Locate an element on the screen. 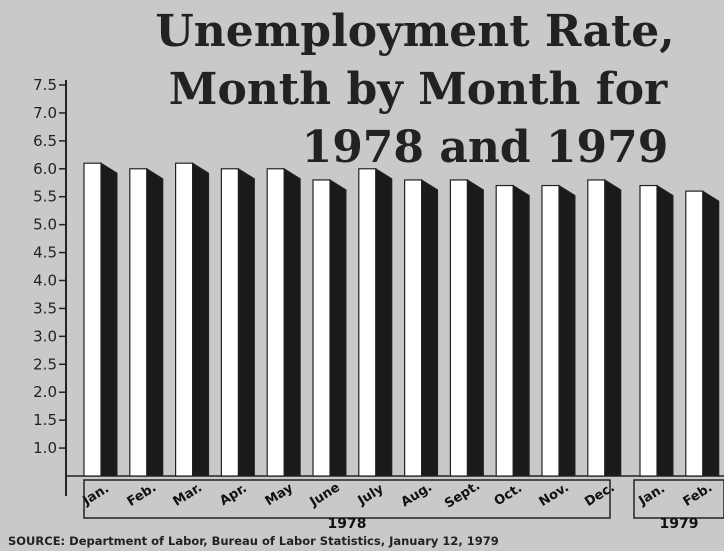 Image resolution: width=724 pixels, height=551 pixels. x-tick-label: Dec. is located at coordinates (599, 495).